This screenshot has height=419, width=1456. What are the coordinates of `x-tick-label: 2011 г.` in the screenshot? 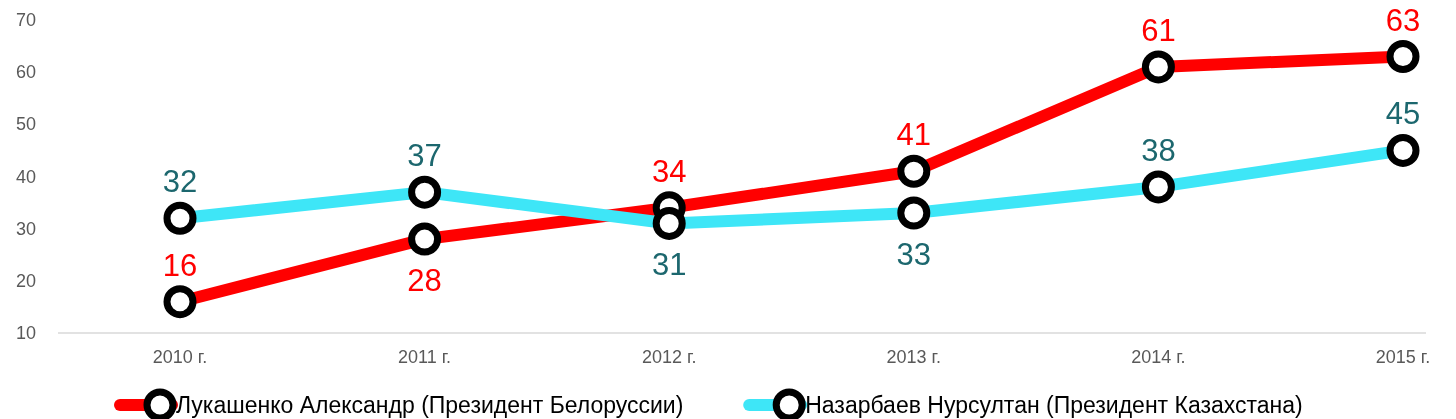 It's located at (425, 357).